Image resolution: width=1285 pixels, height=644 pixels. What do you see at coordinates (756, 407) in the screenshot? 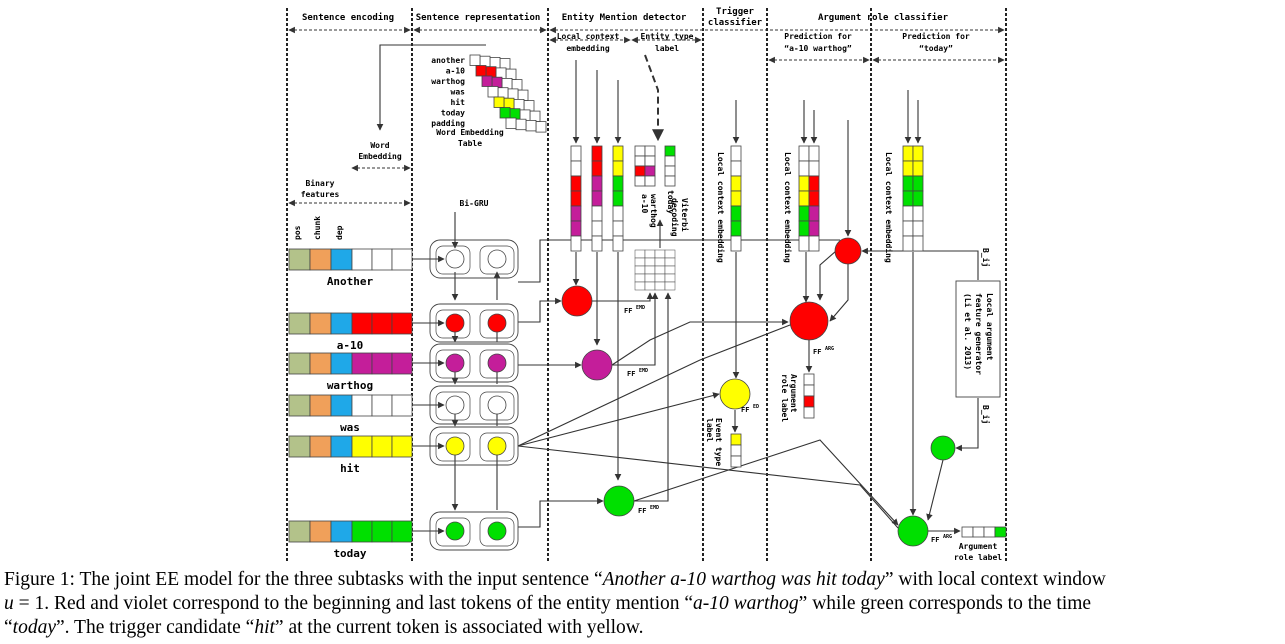
I see `ff-ed-sup: ED` at bounding box center [756, 407].